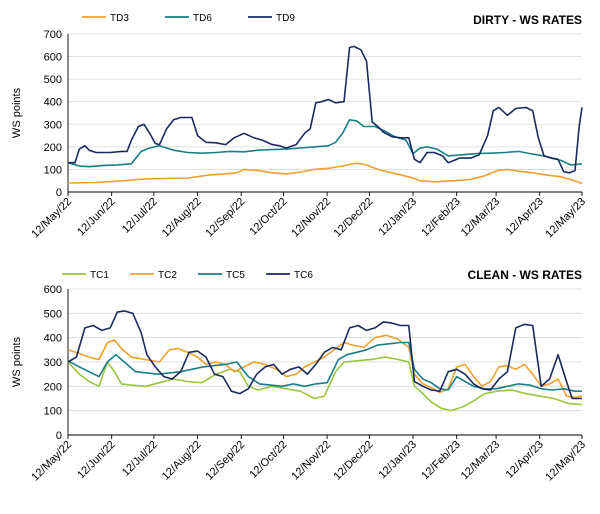  What do you see at coordinates (325, 143) in the screenshot?
I see `series-line-td6` at bounding box center [325, 143].